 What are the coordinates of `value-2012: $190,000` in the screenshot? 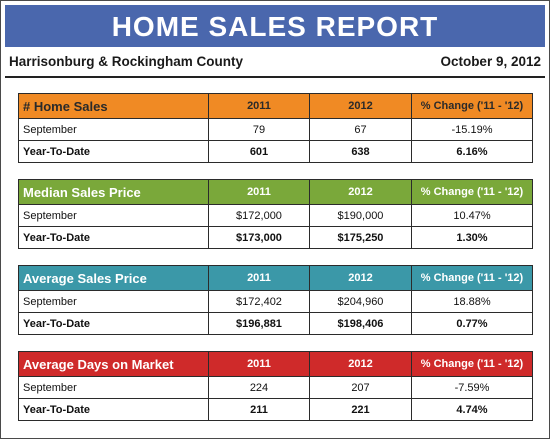 It's located at (360, 215).